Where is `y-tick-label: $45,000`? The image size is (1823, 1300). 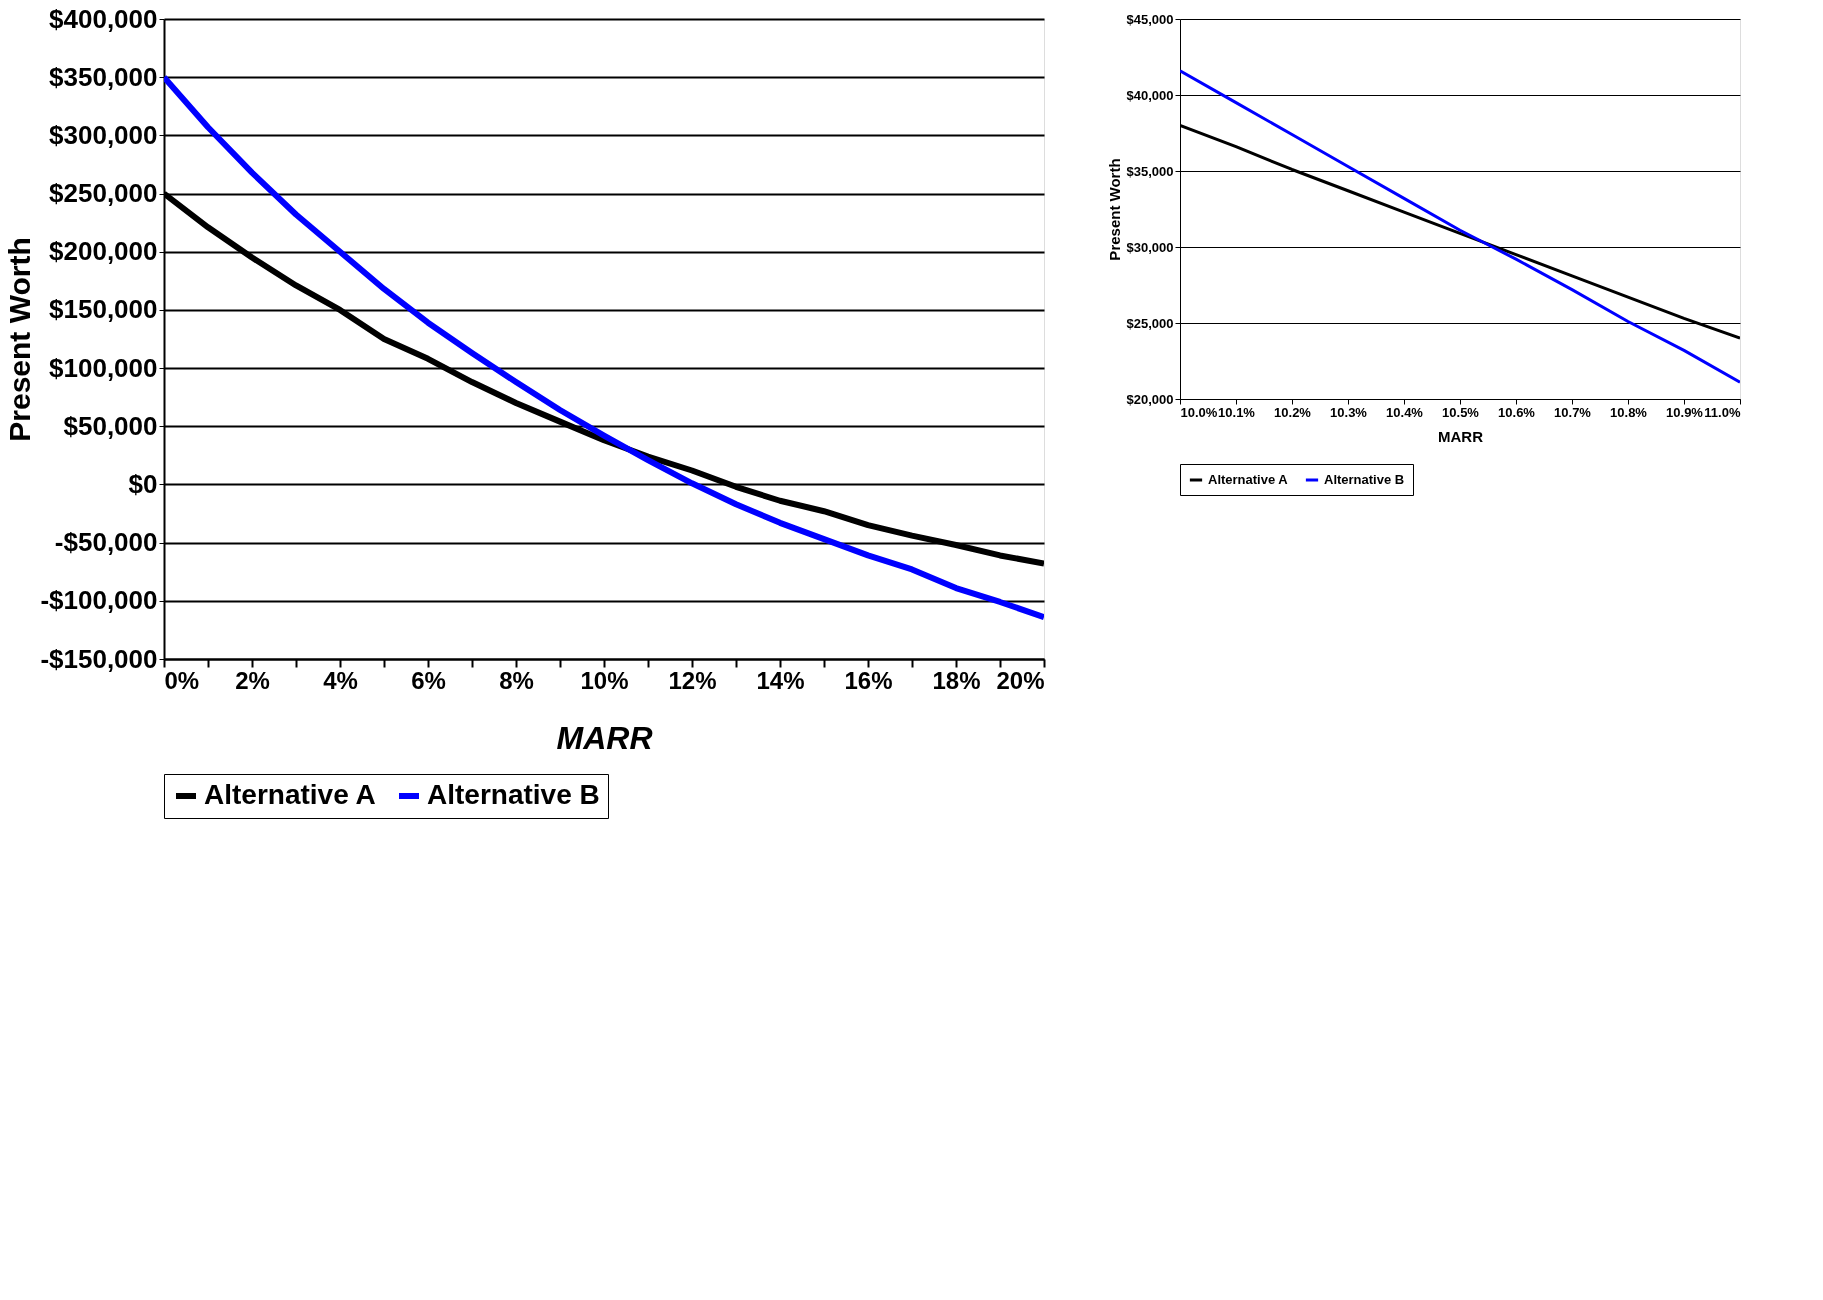
y-tick-label: $45,000 is located at coordinates (1150, 19).